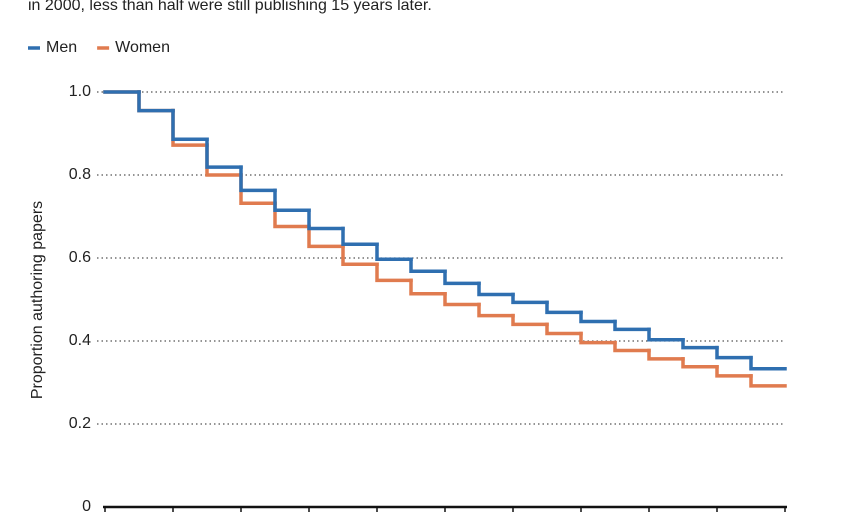 This screenshot has height=512, width=850. Describe the element at coordinates (37, 300) in the screenshot. I see `y-axis-label: Proportion authoring papers` at that location.